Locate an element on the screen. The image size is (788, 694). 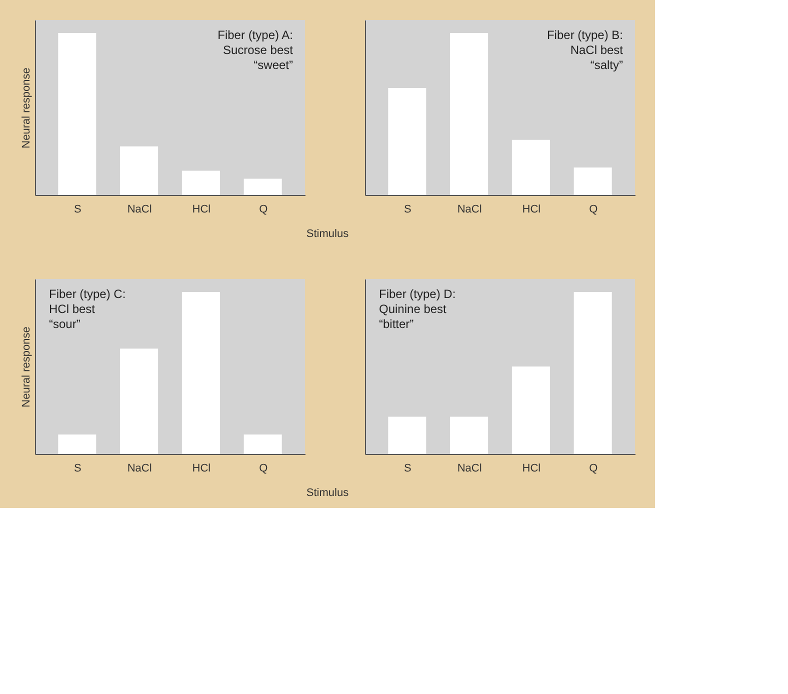
annotation: Fiber (type) A: Sucrose best “sweet” is located at coordinates (256, 50).